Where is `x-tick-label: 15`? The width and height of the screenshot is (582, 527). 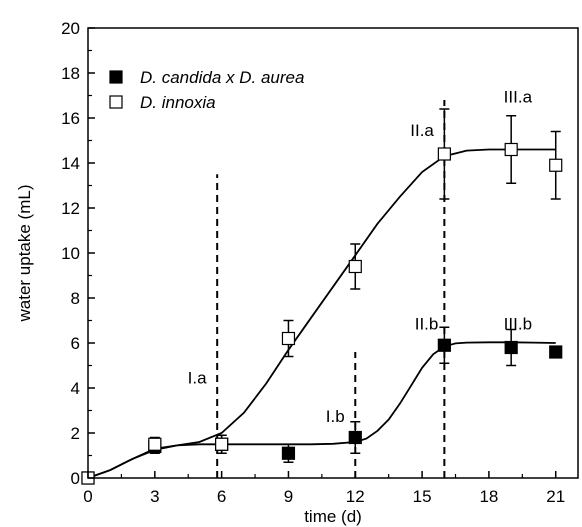 x-tick-label: 15 is located at coordinates (422, 496).